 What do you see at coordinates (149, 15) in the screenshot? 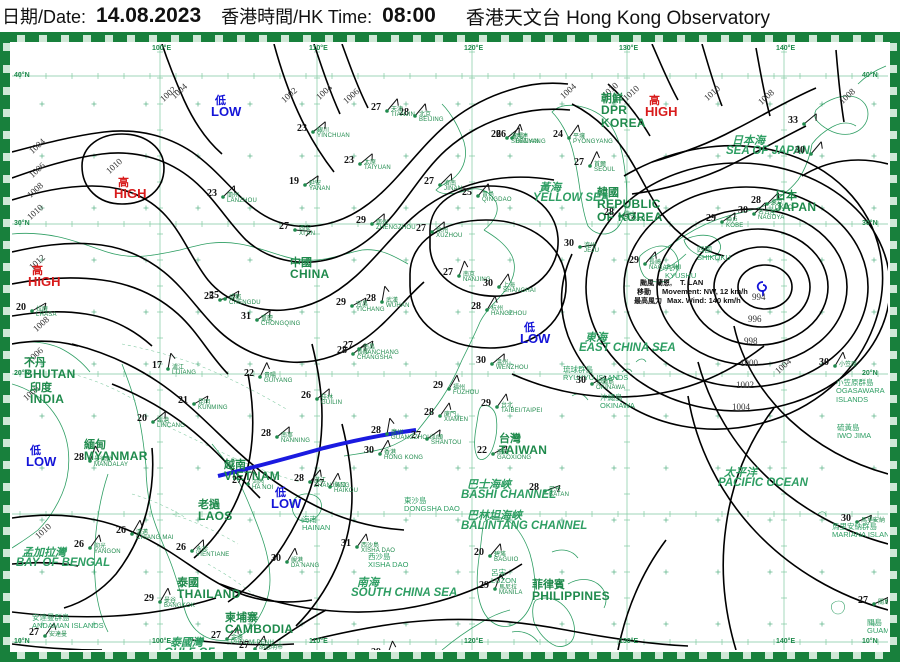
I see `date-value: 14.08.2023` at bounding box center [149, 15].